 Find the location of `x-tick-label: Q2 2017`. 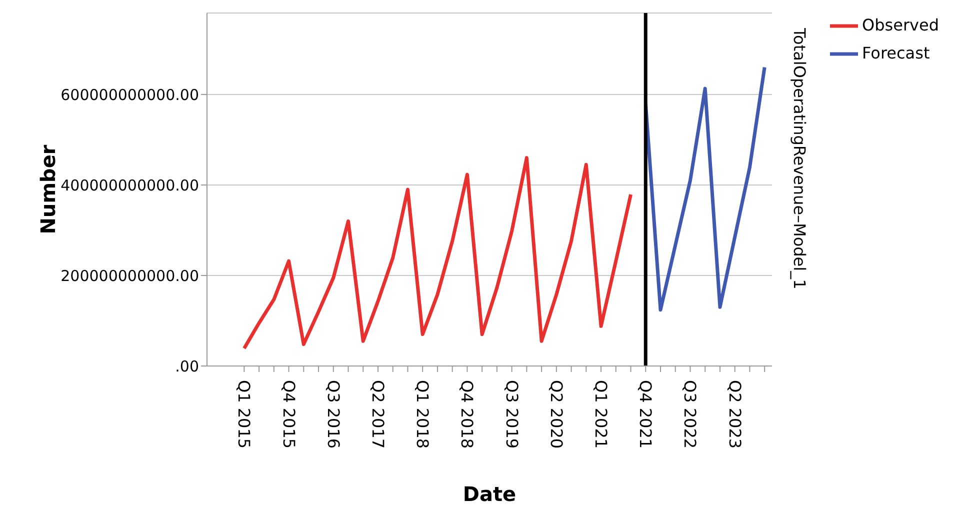

x-tick-label: Q2 2017 is located at coordinates (378, 414).